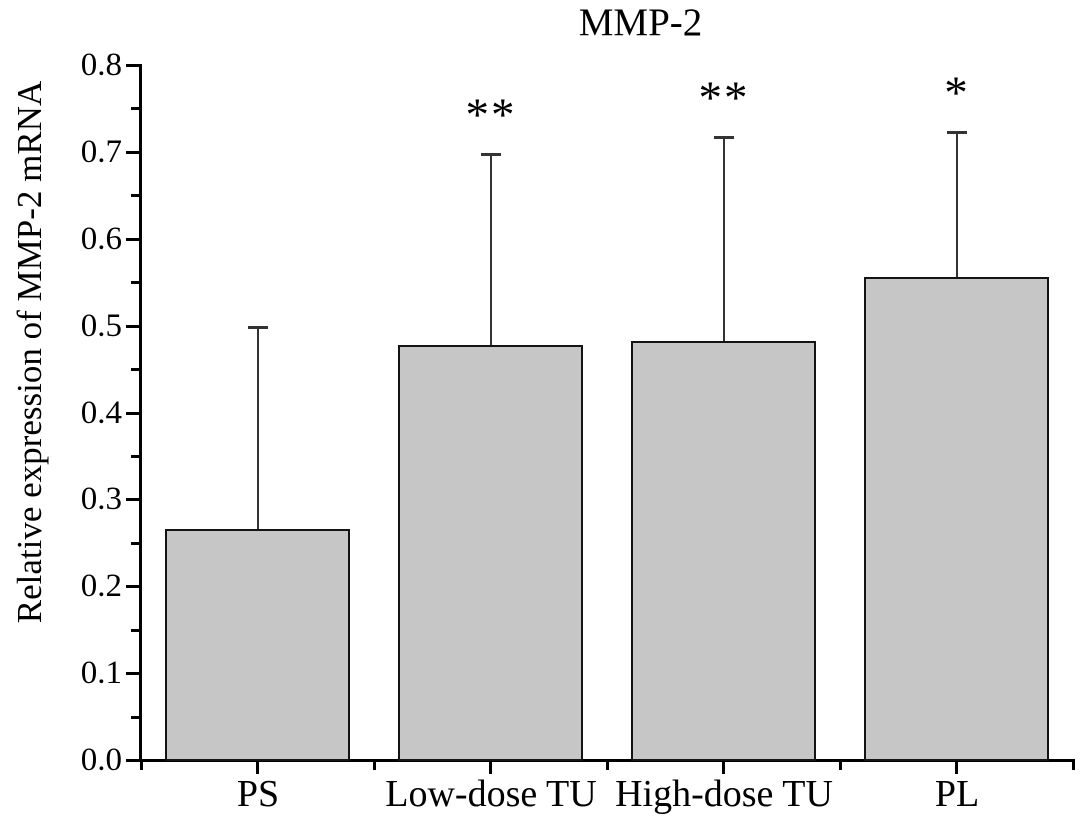 The width and height of the screenshot is (1087, 828). What do you see at coordinates (957, 93) in the screenshot?
I see `significance-marker: *` at bounding box center [957, 93].